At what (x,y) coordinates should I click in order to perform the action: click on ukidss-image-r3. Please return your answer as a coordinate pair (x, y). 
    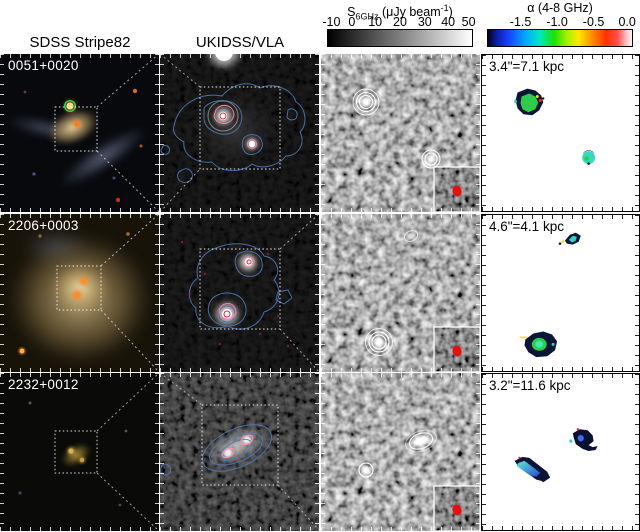
    Looking at the image, I should click on (240, 452).